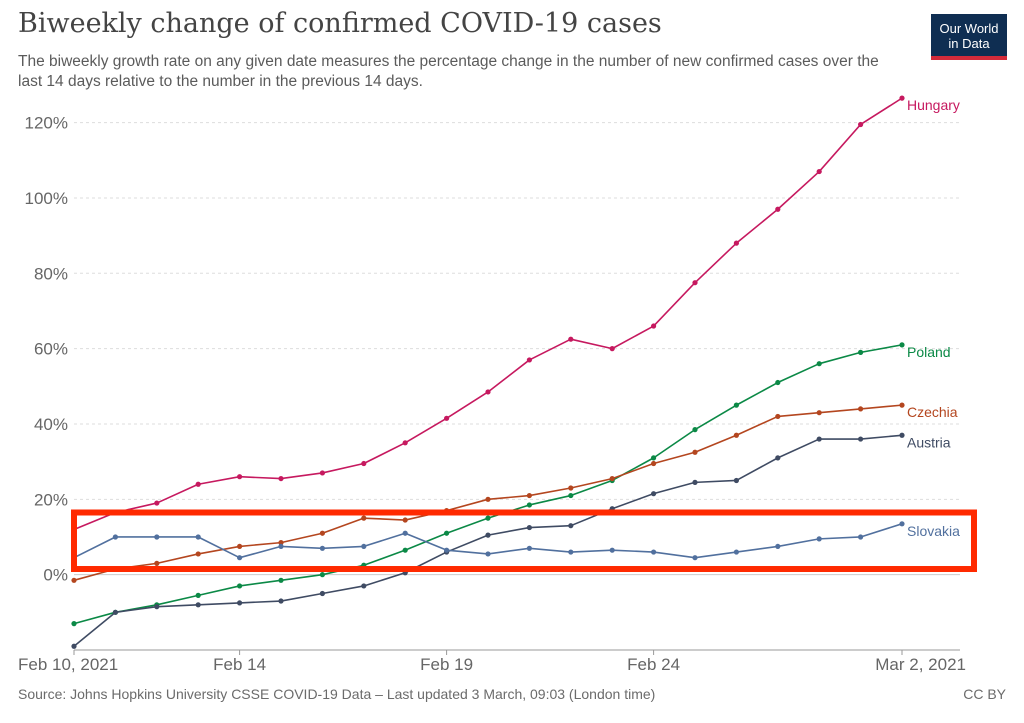 This screenshot has height=723, width=1024. Describe the element at coordinates (933, 318) in the screenshot. I see `series-labels: Hungary Poland Czechia Austria Slovakia` at that location.